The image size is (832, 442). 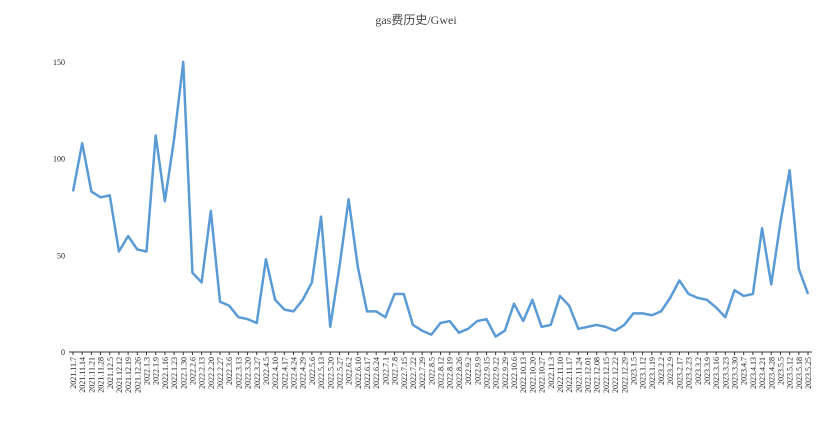 I want to click on x-tick-label: 2023.4.21, so click(x=762, y=373).